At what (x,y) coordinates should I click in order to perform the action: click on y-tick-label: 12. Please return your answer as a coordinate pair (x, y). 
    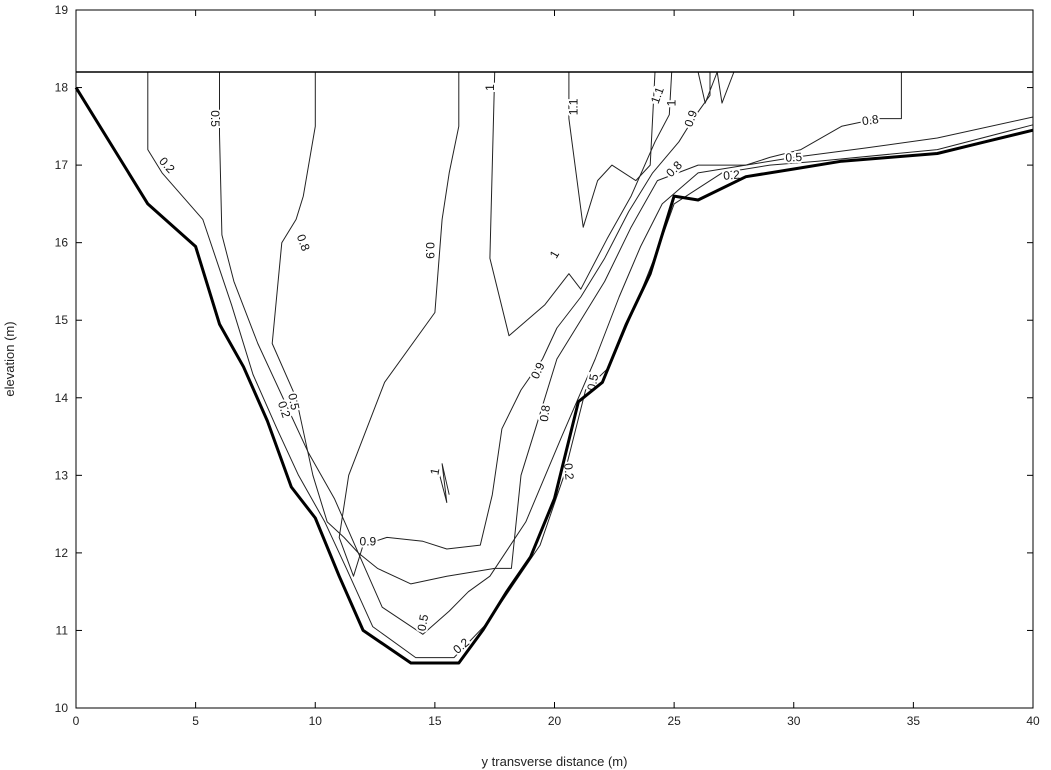
    Looking at the image, I should click on (62, 553).